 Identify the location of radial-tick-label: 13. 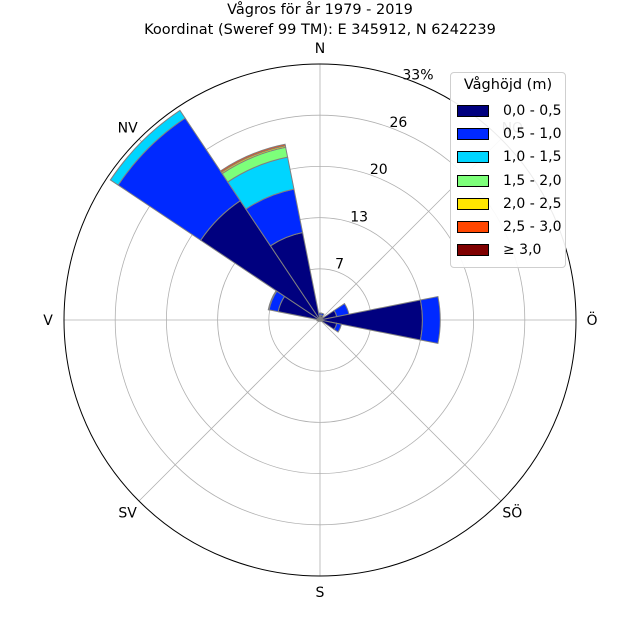
(359, 217).